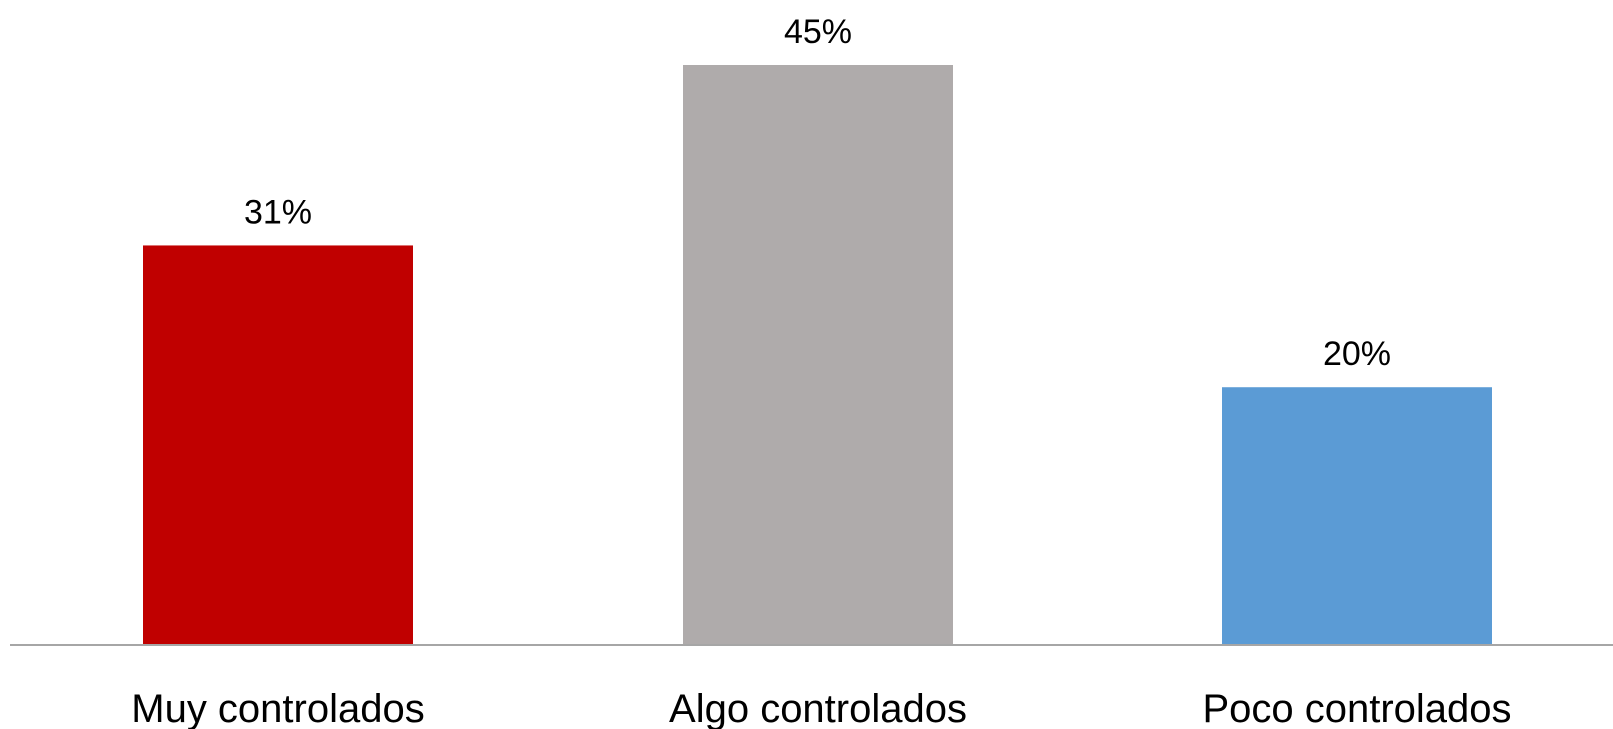  Describe the element at coordinates (1356, 708) in the screenshot. I see `category-label-2: Poco controlados` at that location.